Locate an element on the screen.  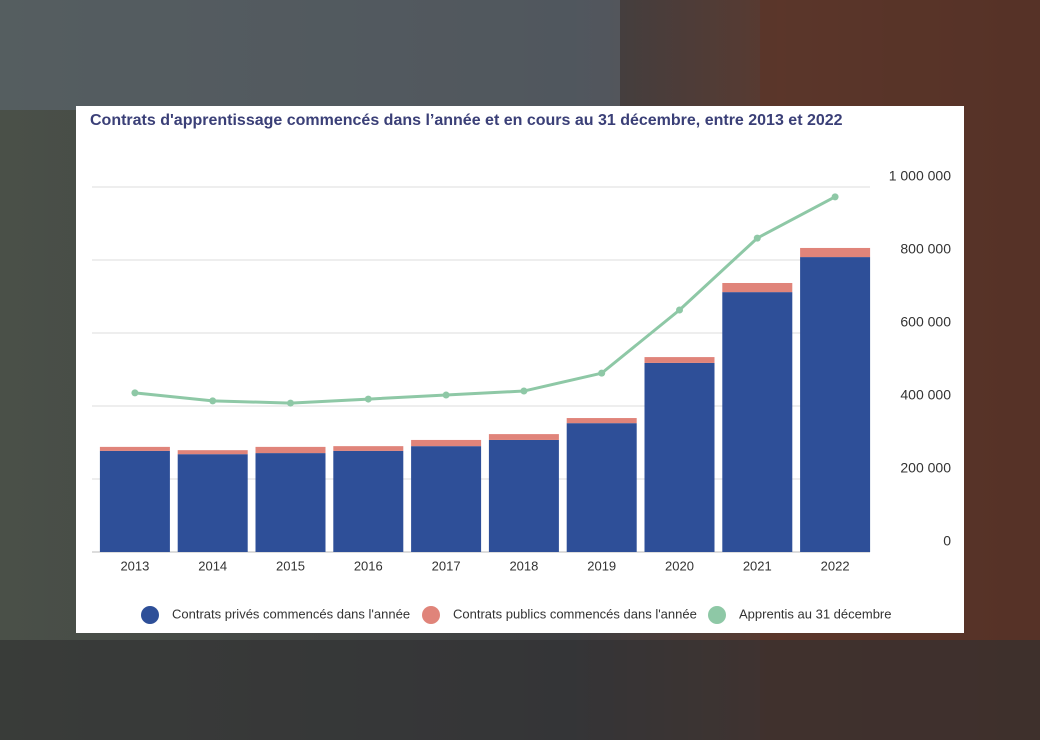
x-tick-label: 2022 is located at coordinates (835, 565).